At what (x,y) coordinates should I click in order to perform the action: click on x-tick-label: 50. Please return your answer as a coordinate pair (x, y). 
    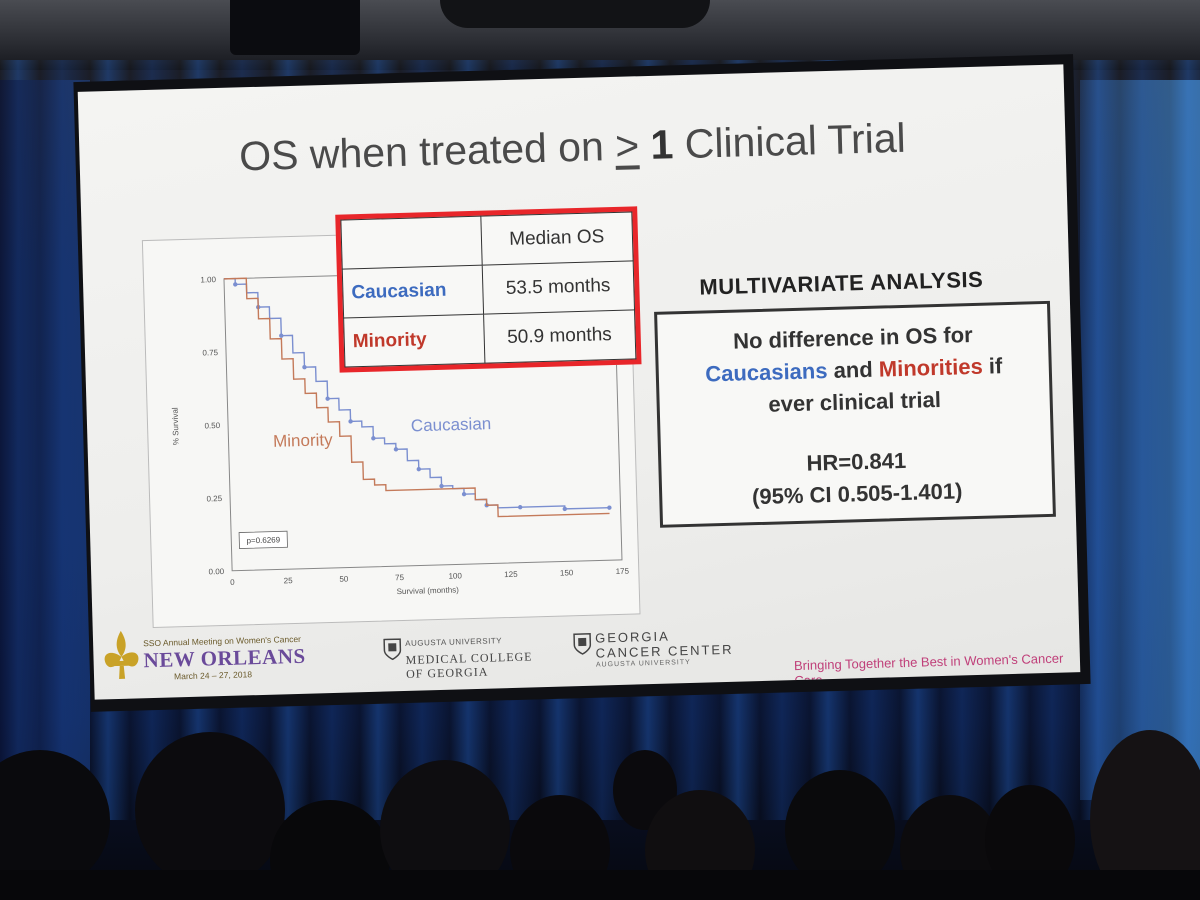
    Looking at the image, I should click on (344, 579).